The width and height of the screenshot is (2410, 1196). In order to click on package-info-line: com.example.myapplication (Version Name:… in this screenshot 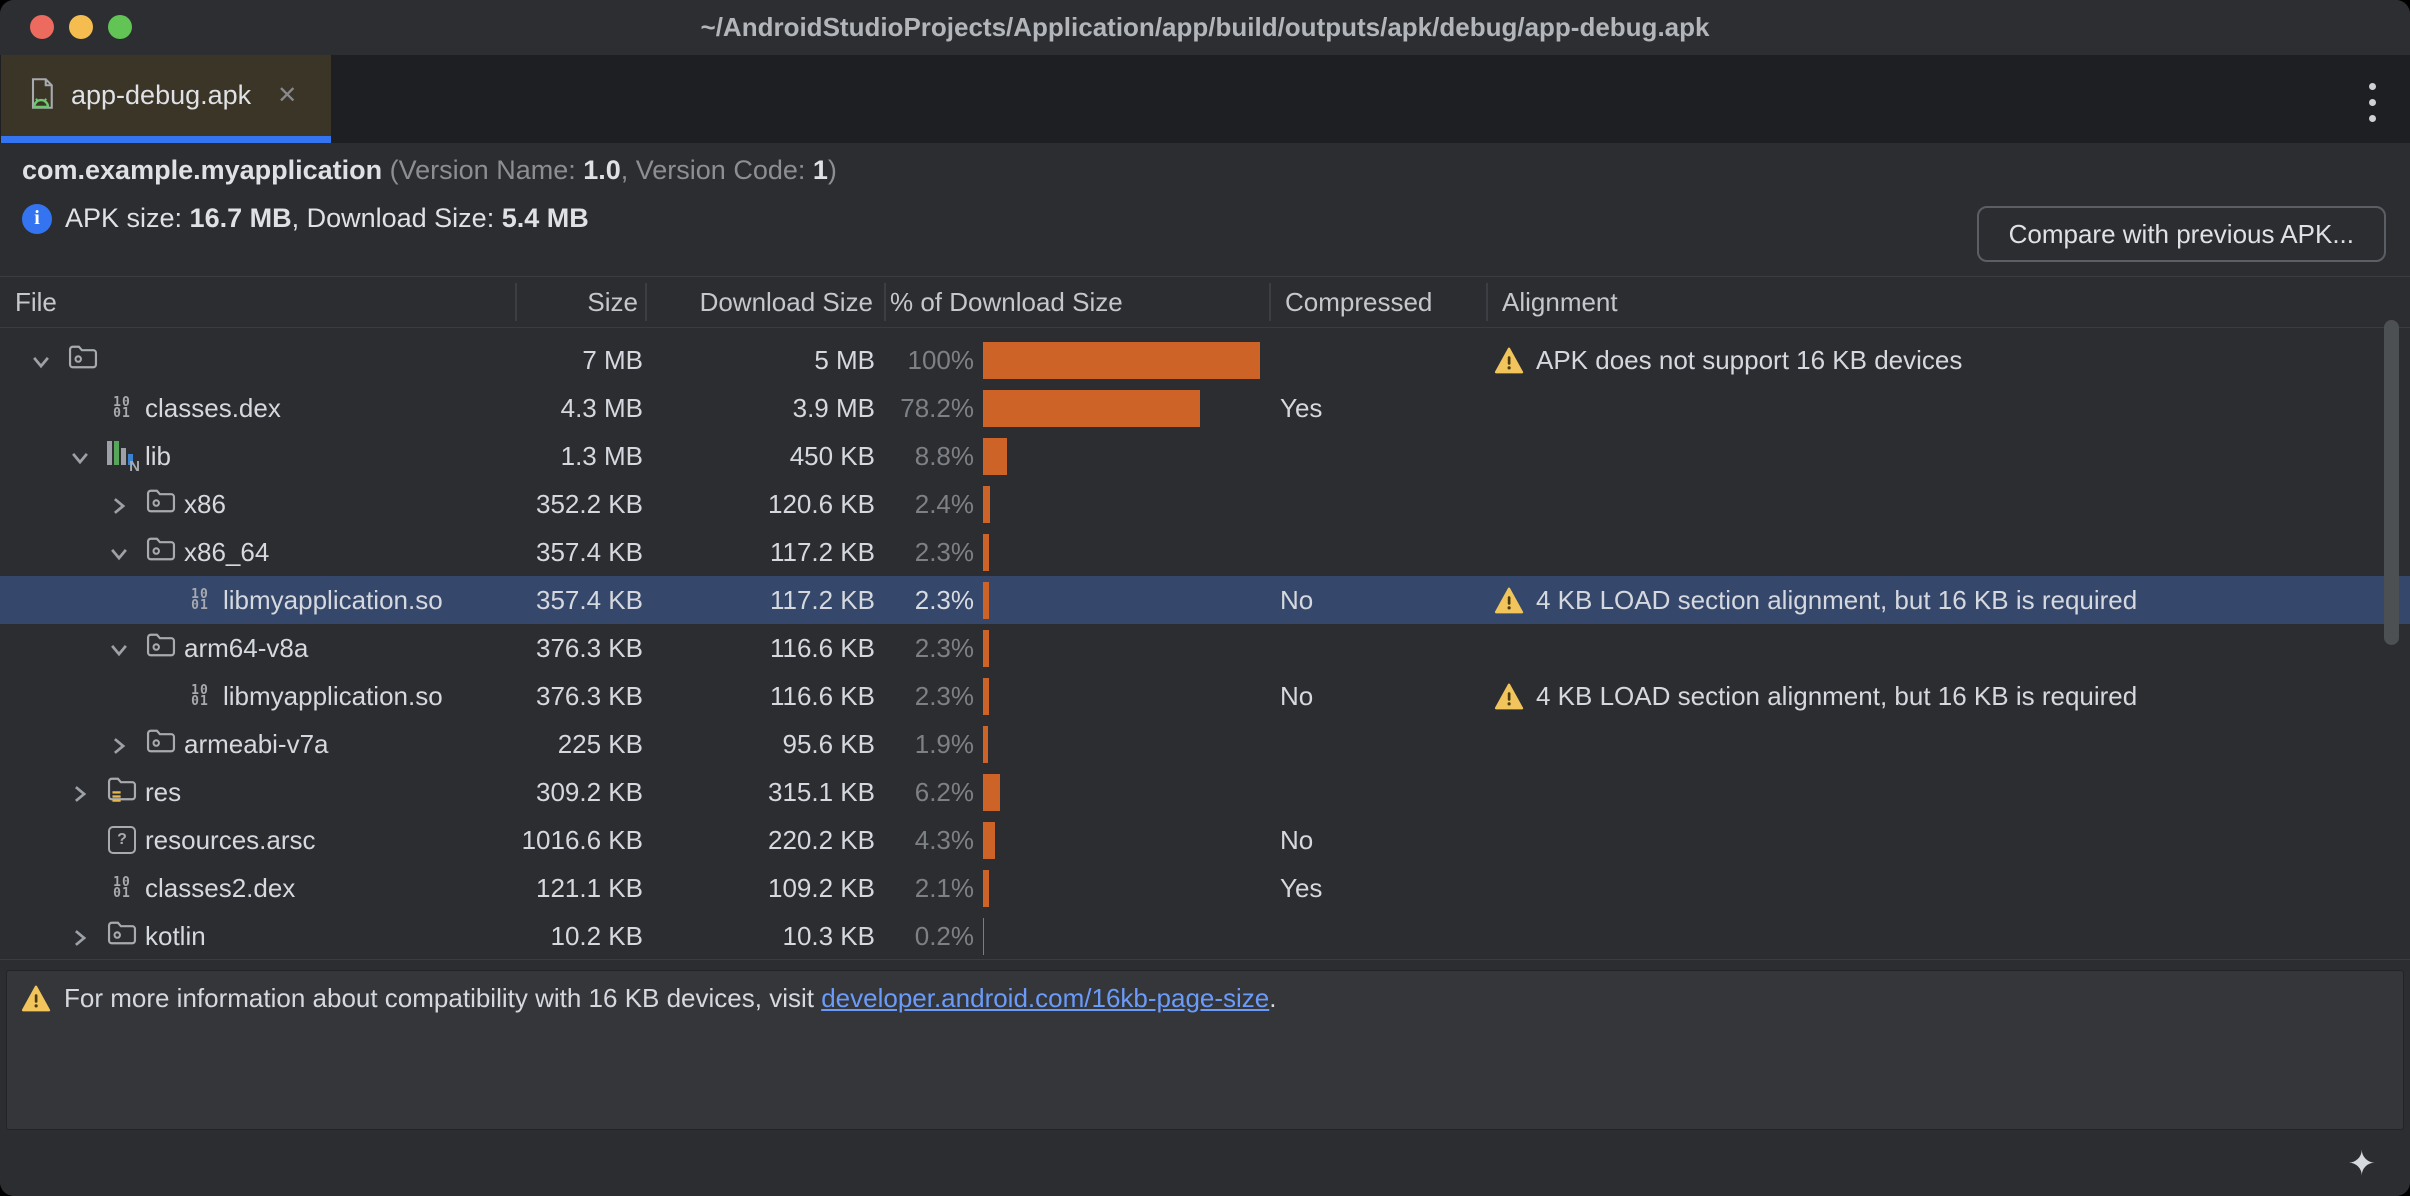, I will do `click(429, 170)`.